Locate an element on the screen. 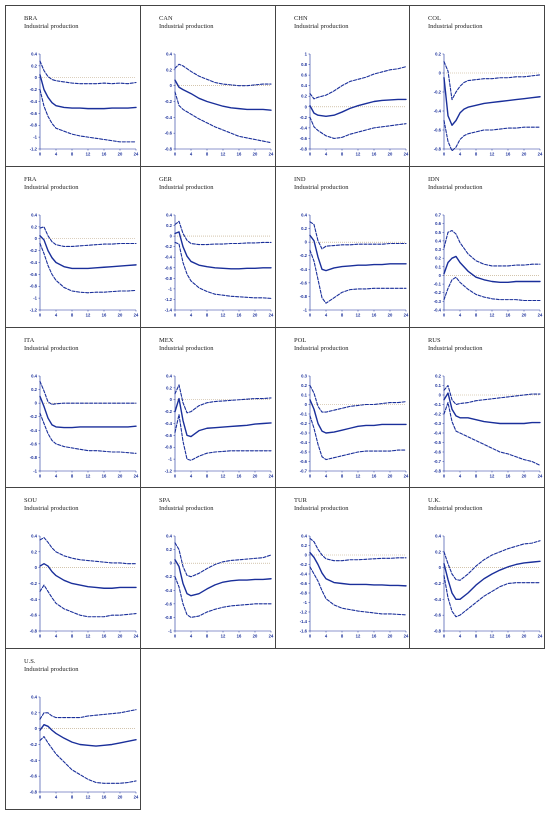 This screenshot has height=815, width=550. chart-title: IND is located at coordinates (300, 179).